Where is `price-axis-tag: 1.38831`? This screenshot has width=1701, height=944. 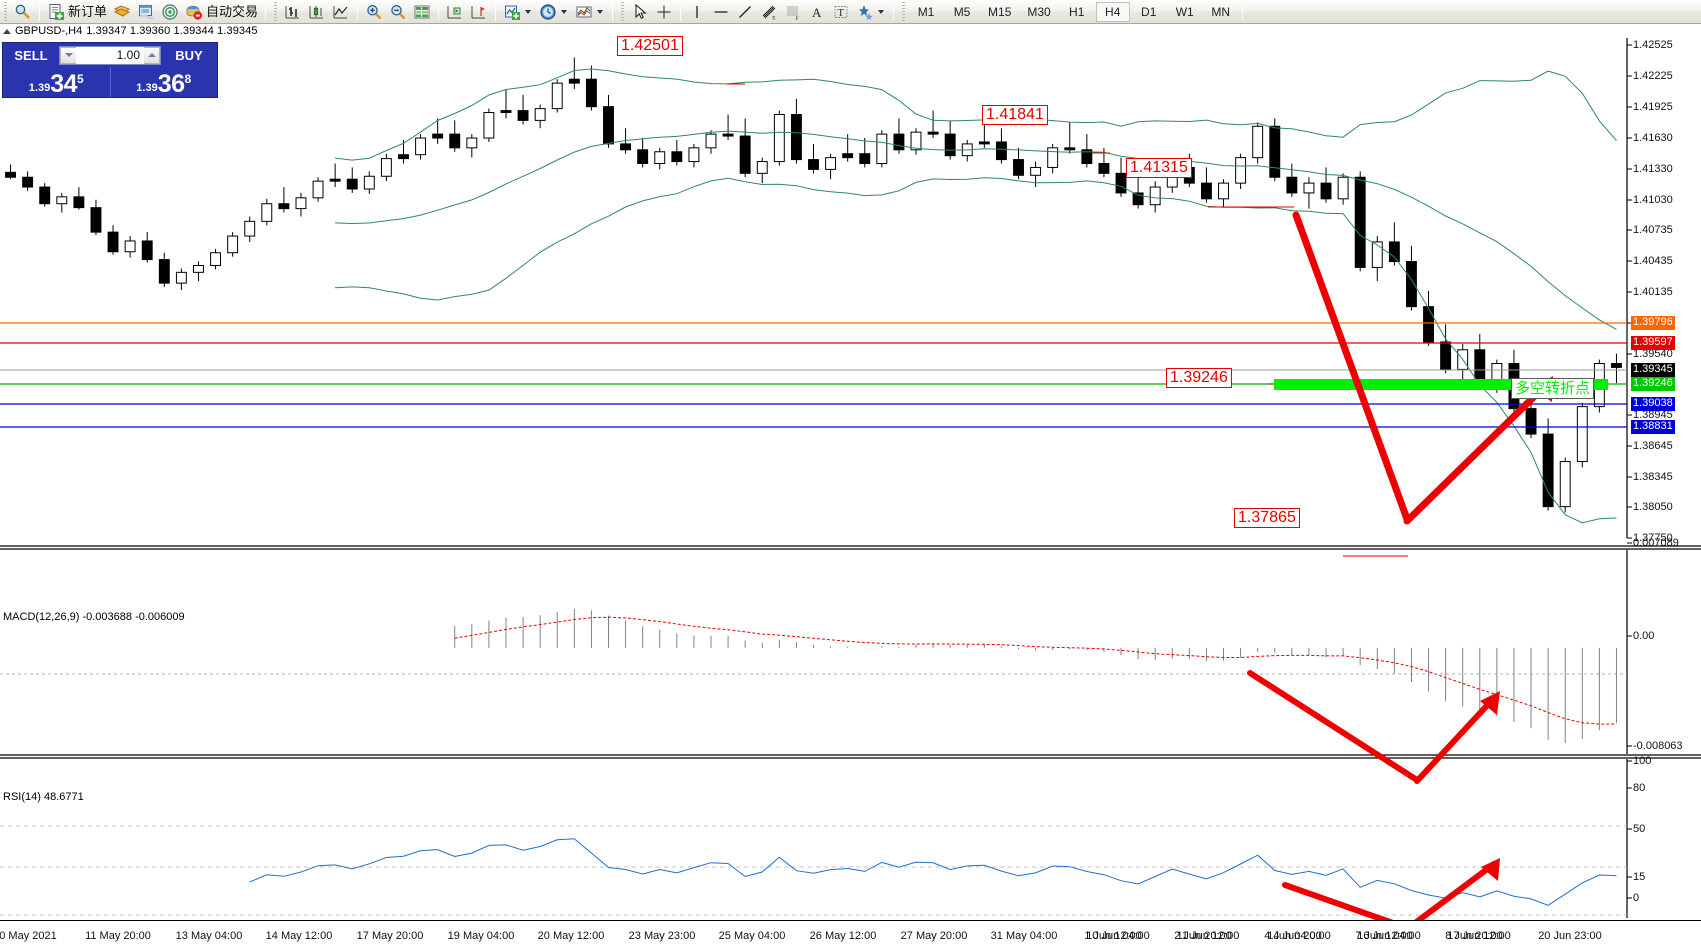 price-axis-tag: 1.38831 is located at coordinates (1653, 427).